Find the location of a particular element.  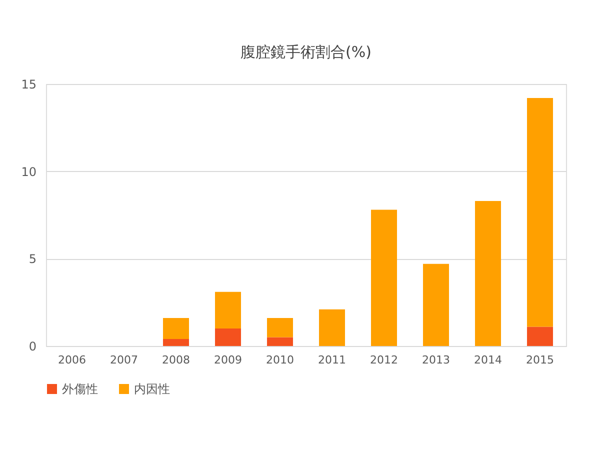

x-tick-label: 2011 is located at coordinates (332, 360).